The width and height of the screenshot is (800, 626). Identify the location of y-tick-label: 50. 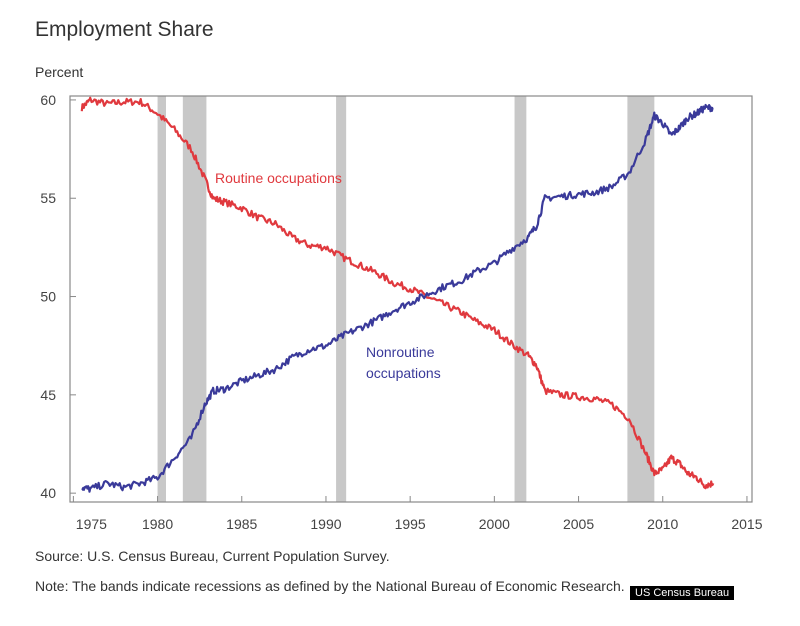
(48, 297).